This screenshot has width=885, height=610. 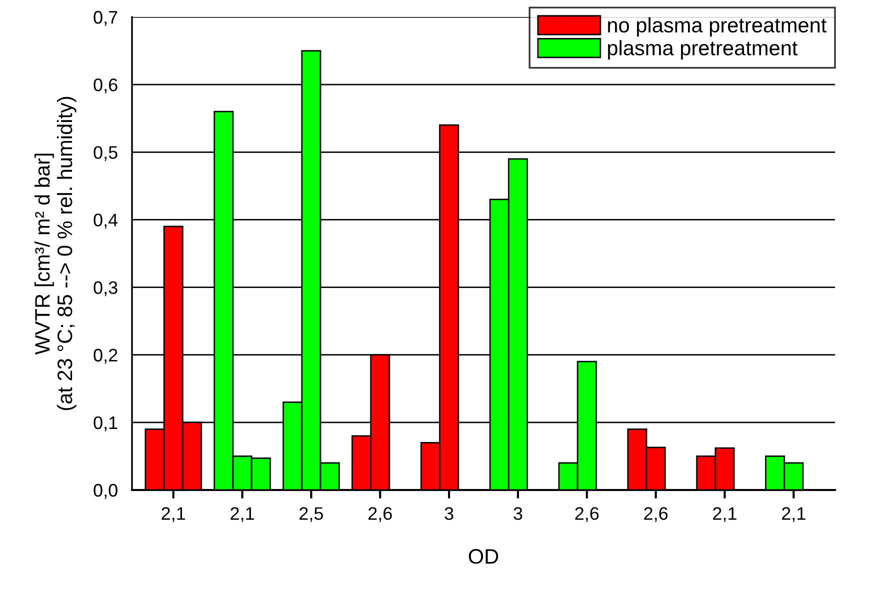 What do you see at coordinates (106, 18) in the screenshot?
I see `y-tick-label: 0,7` at bounding box center [106, 18].